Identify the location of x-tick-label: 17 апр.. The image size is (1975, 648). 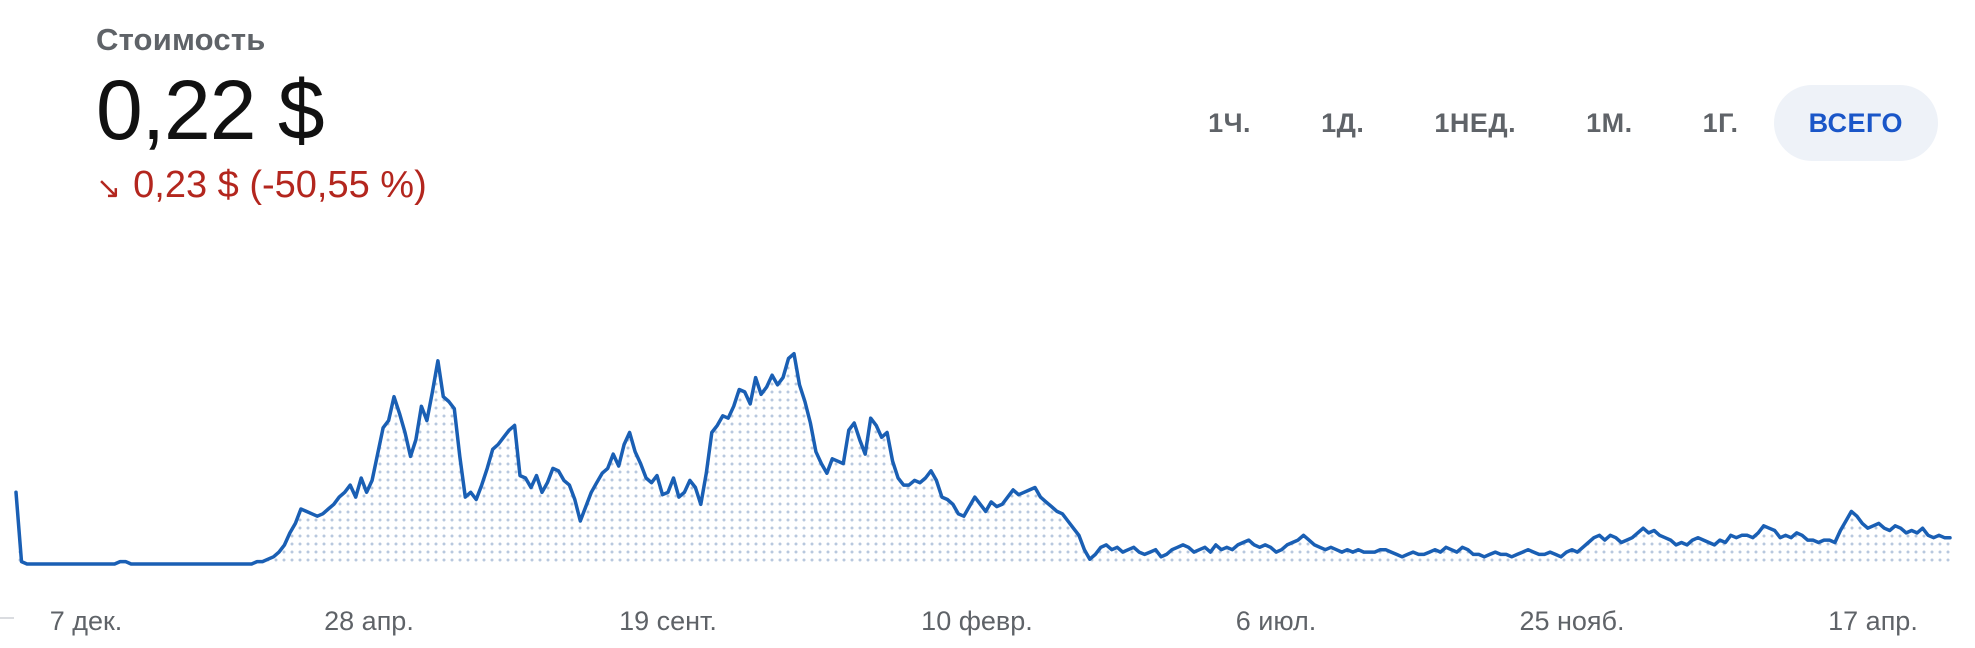
(1873, 621).